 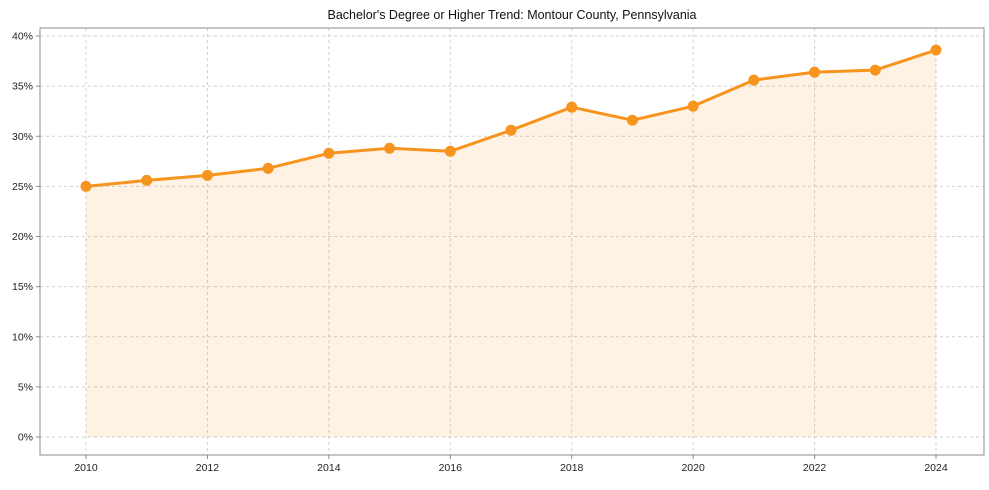 I want to click on data-point-2021, so click(x=754, y=80).